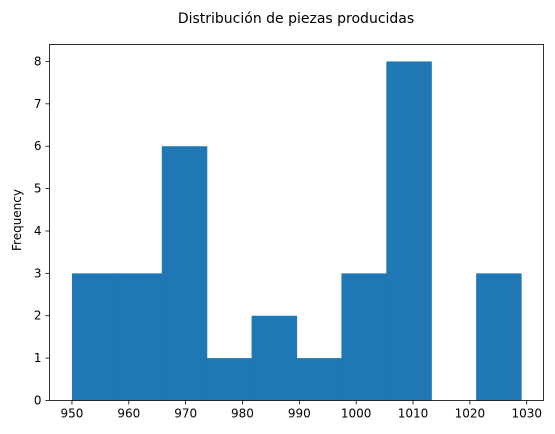  I want to click on x-tick-label-1030: 1030, so click(526, 414).